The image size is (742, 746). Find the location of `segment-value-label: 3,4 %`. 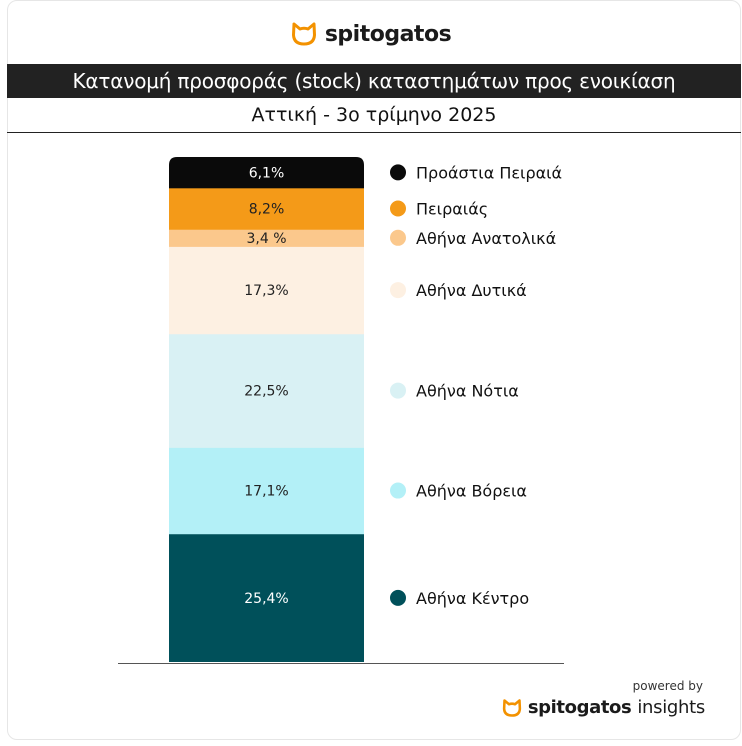

segment-value-label: 3,4 % is located at coordinates (266, 239).